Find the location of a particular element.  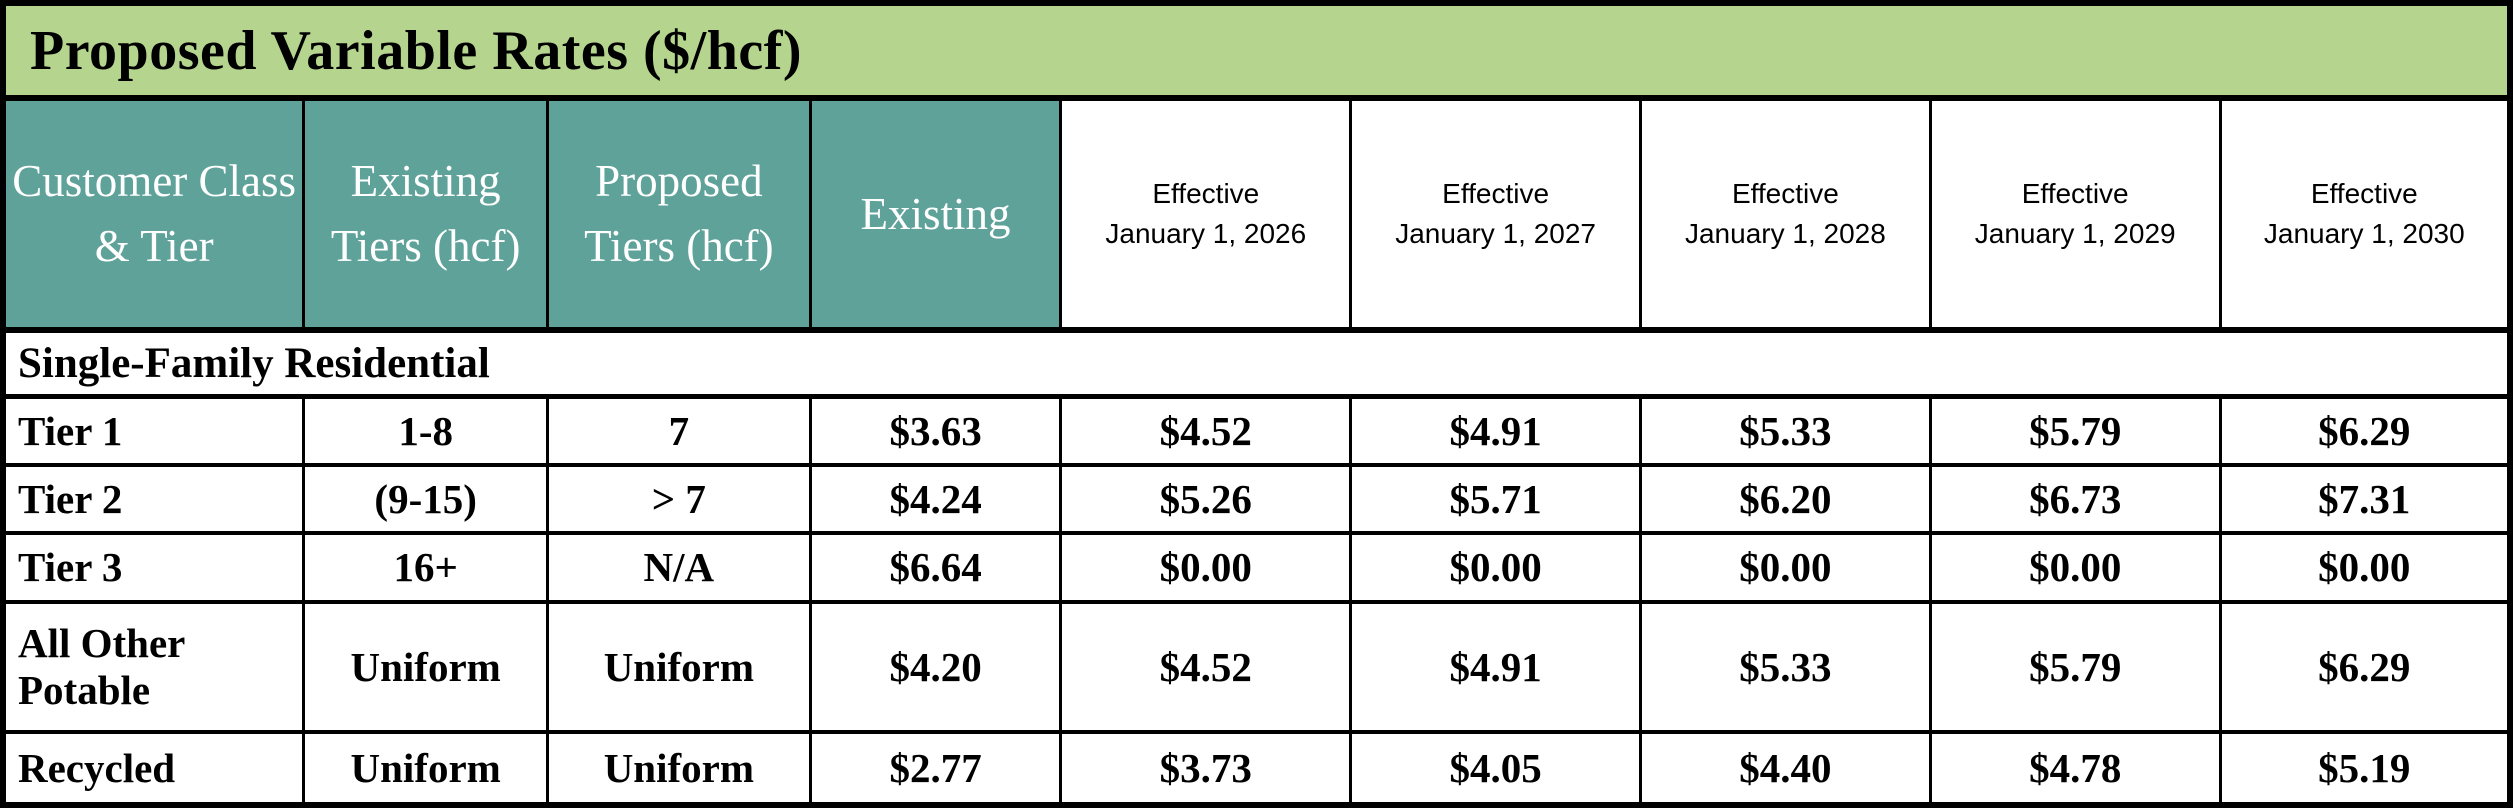

title-row: Proposed Variable Rates ($/hcf) is located at coordinates (1256, 51).